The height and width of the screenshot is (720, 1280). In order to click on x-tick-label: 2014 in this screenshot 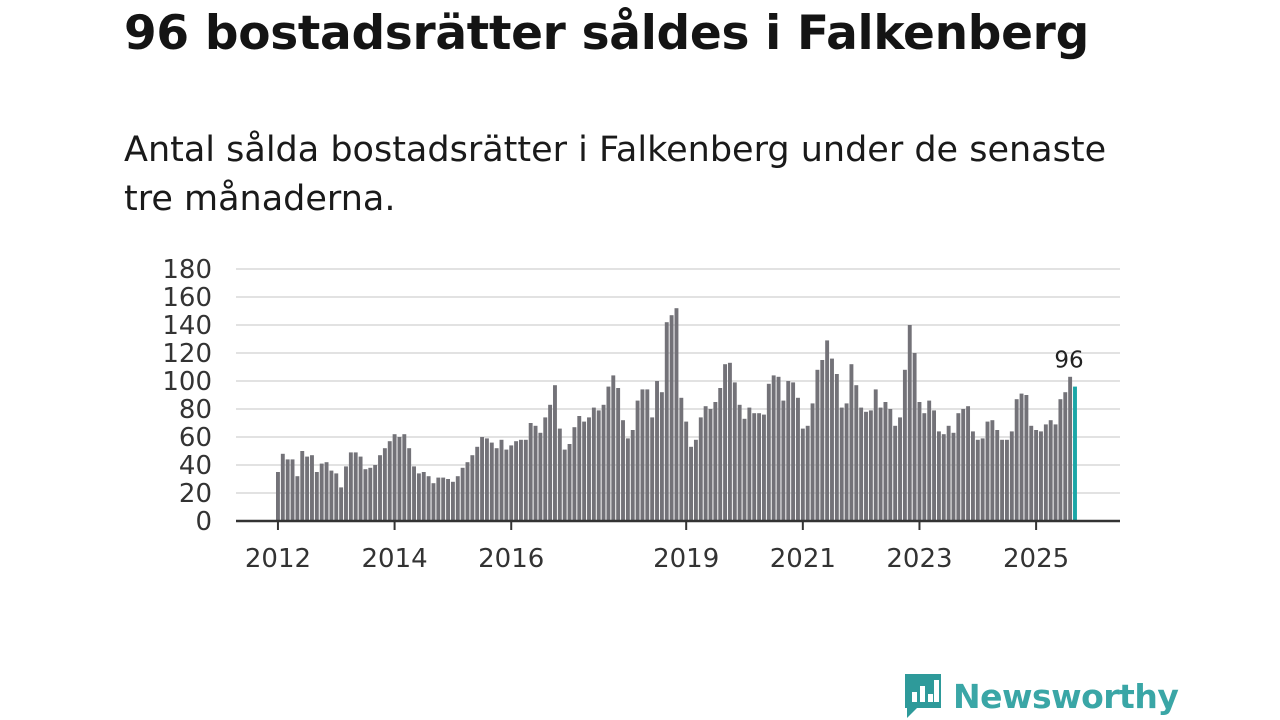, I will do `click(395, 559)`.